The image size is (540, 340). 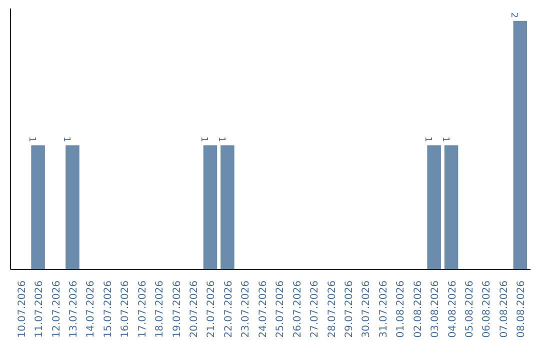 What do you see at coordinates (108, 309) in the screenshot?
I see `x-tick-label: 15.07.2026` at bounding box center [108, 309].